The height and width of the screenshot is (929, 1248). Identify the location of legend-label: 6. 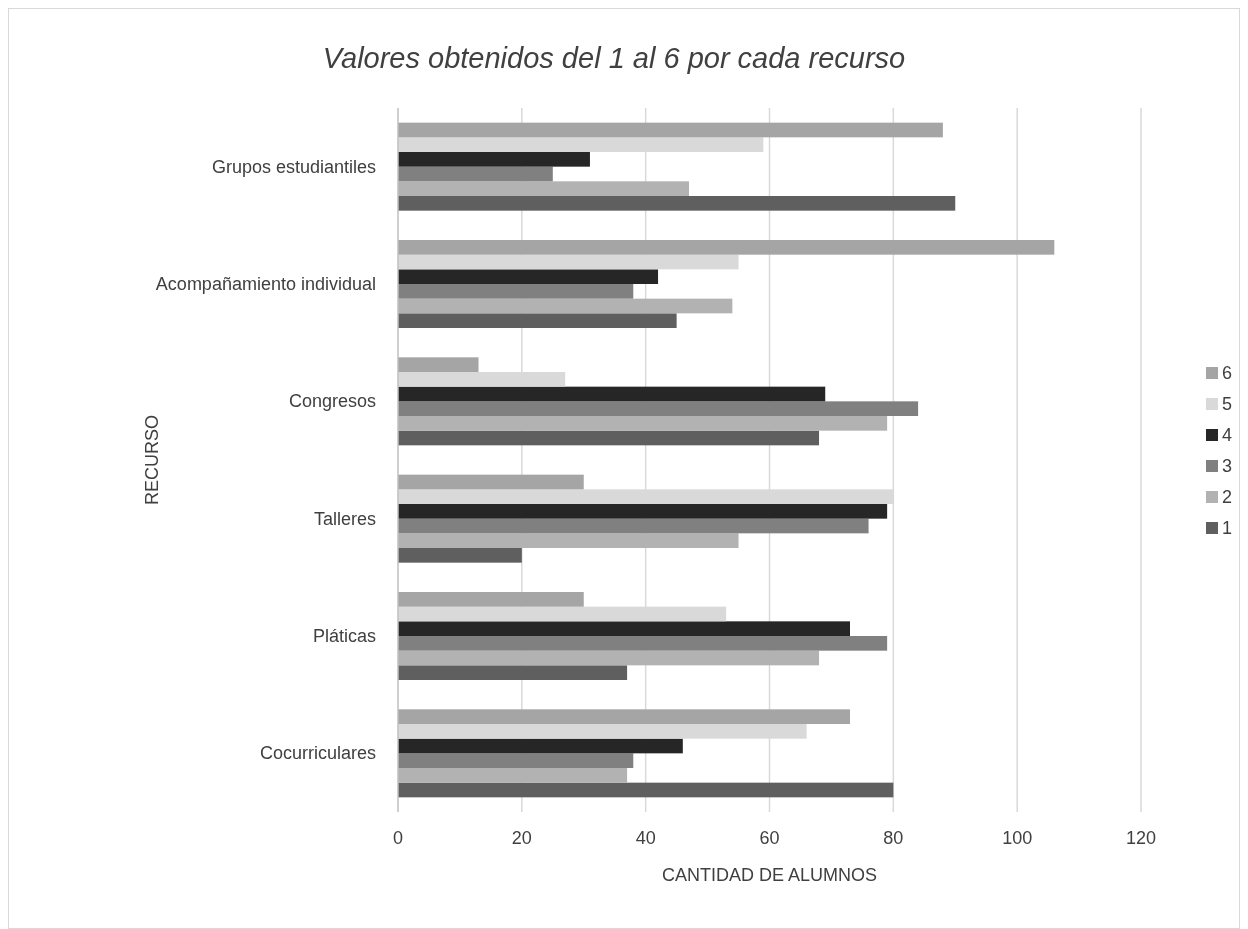
(1227, 373).